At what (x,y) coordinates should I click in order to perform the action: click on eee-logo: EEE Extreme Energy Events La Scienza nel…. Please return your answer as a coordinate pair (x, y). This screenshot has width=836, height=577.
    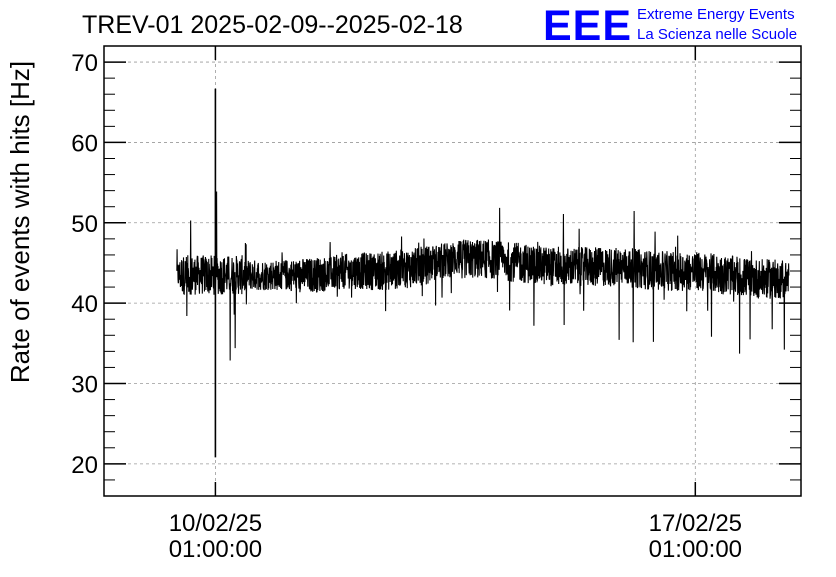
    Looking at the image, I should click on (670, 26).